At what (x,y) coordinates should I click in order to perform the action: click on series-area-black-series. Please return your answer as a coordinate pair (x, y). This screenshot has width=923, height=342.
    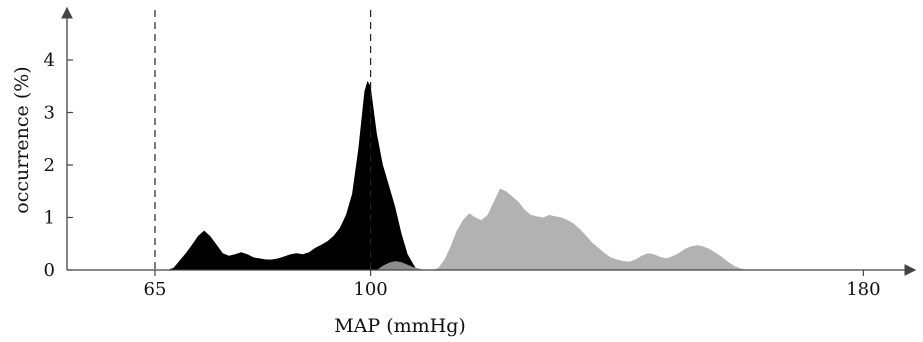
    Looking at the image, I should click on (292, 175).